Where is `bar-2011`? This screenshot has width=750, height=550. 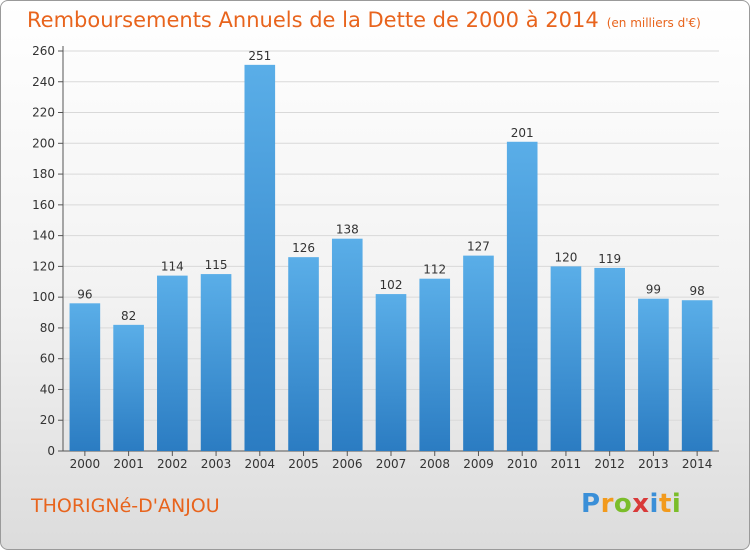
bar-2011 is located at coordinates (566, 358).